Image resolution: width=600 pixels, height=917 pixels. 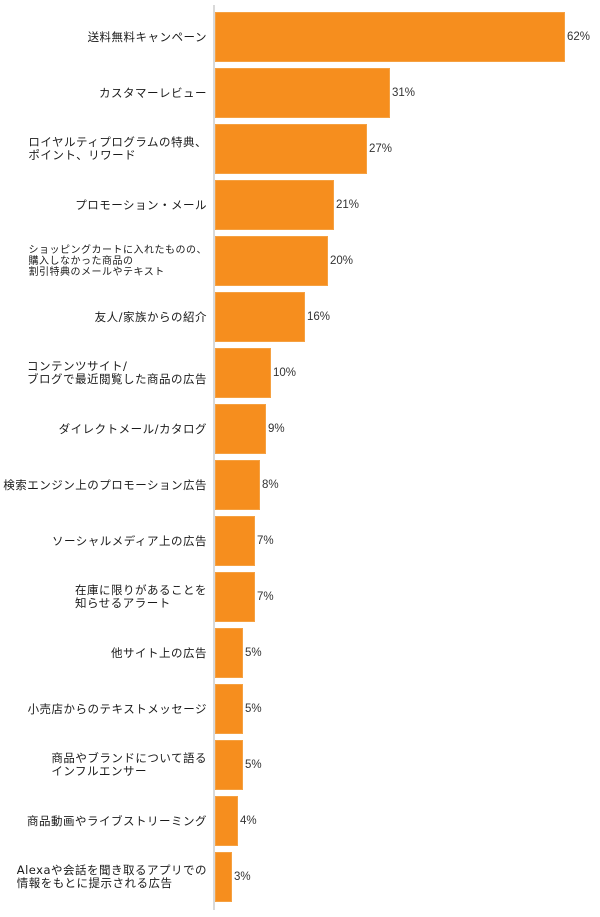 What do you see at coordinates (276, 429) in the screenshot?
I see `value-label: 9%` at bounding box center [276, 429].